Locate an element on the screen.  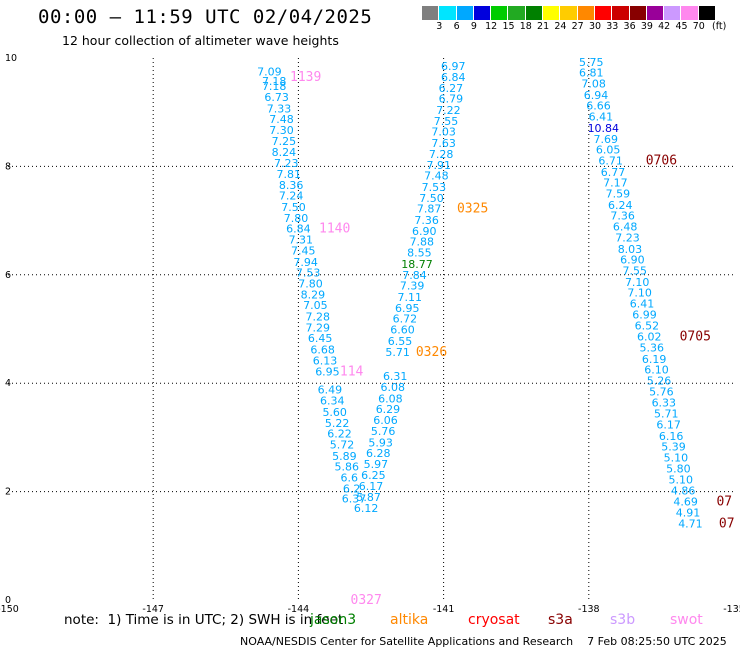
wave-height-value: 6.28 is located at coordinates (378, 453).